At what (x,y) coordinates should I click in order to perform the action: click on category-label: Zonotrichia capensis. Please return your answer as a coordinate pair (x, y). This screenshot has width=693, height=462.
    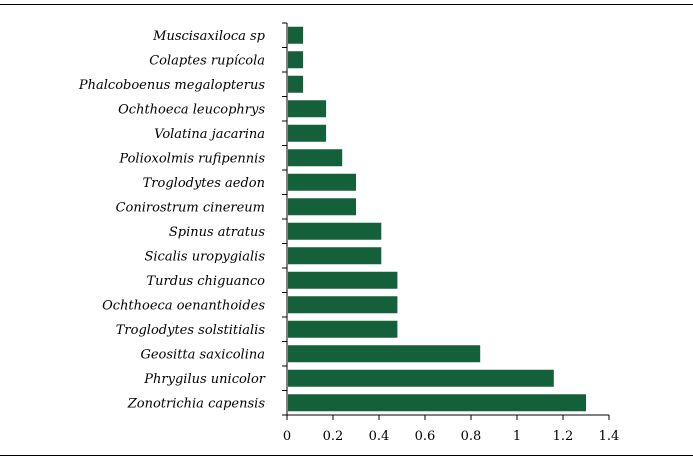
    Looking at the image, I should click on (196, 403).